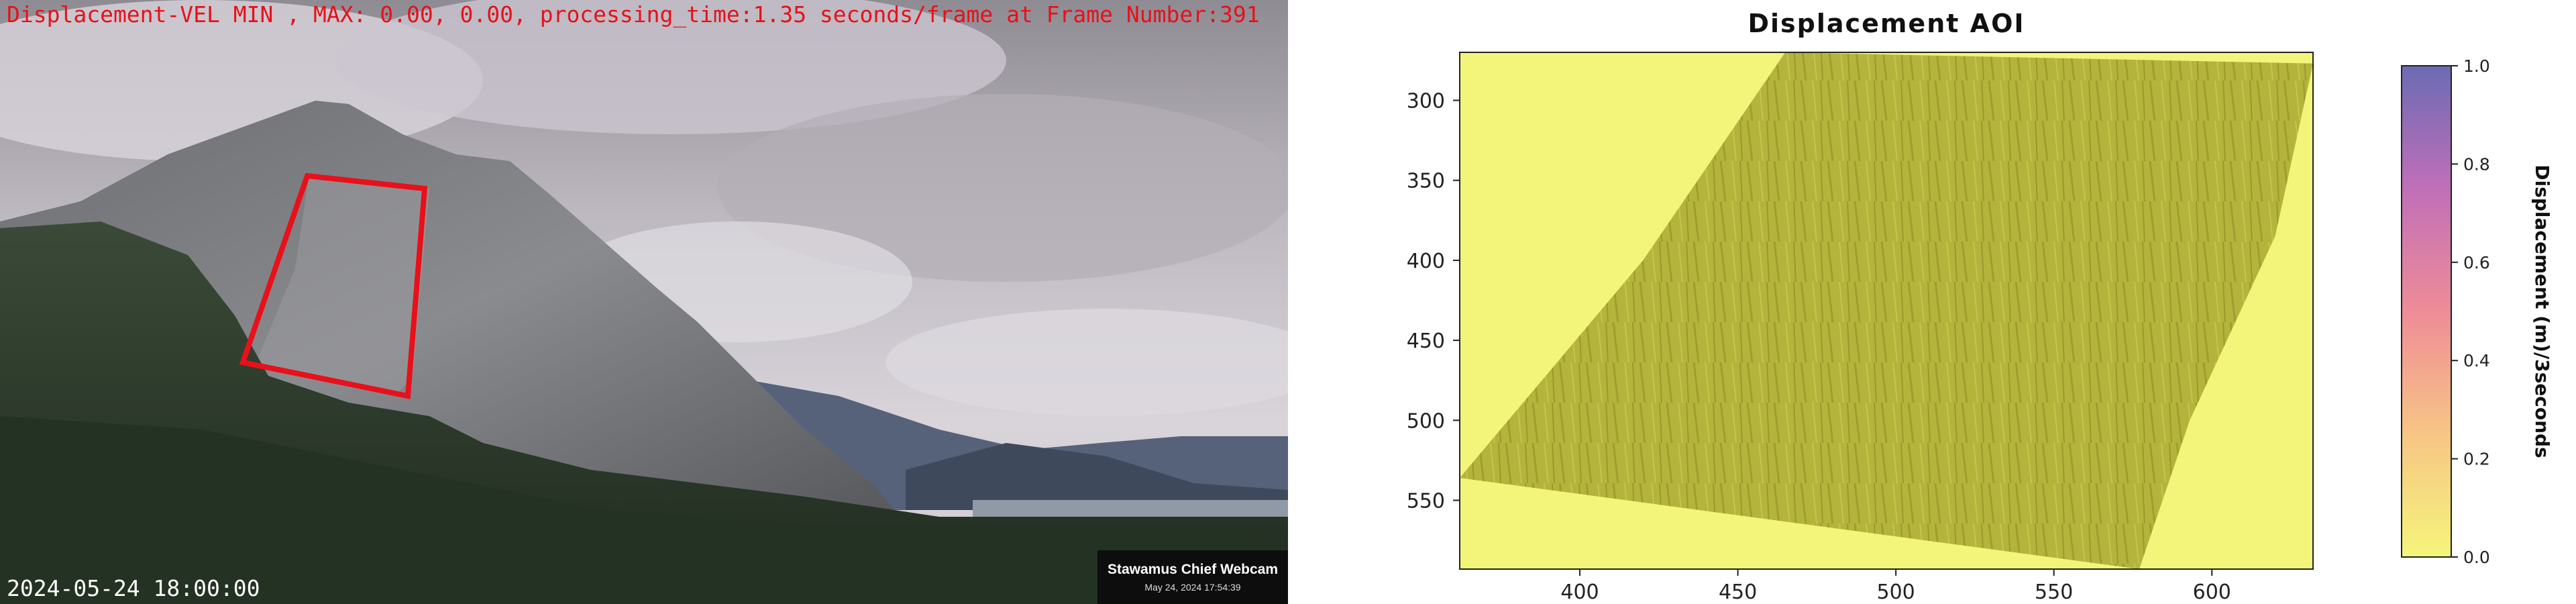 This screenshot has width=2576, height=604. What do you see at coordinates (133, 588) in the screenshot?
I see `frame-timestamp: 2024-05-24 18:00:00` at bounding box center [133, 588].